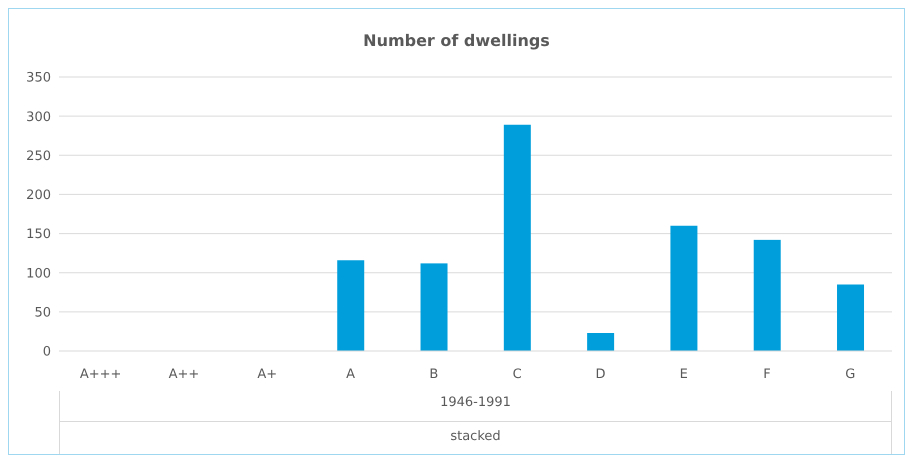 The image size is (913, 463). I want to click on x-axis-title: 1946-1991, so click(475, 403).